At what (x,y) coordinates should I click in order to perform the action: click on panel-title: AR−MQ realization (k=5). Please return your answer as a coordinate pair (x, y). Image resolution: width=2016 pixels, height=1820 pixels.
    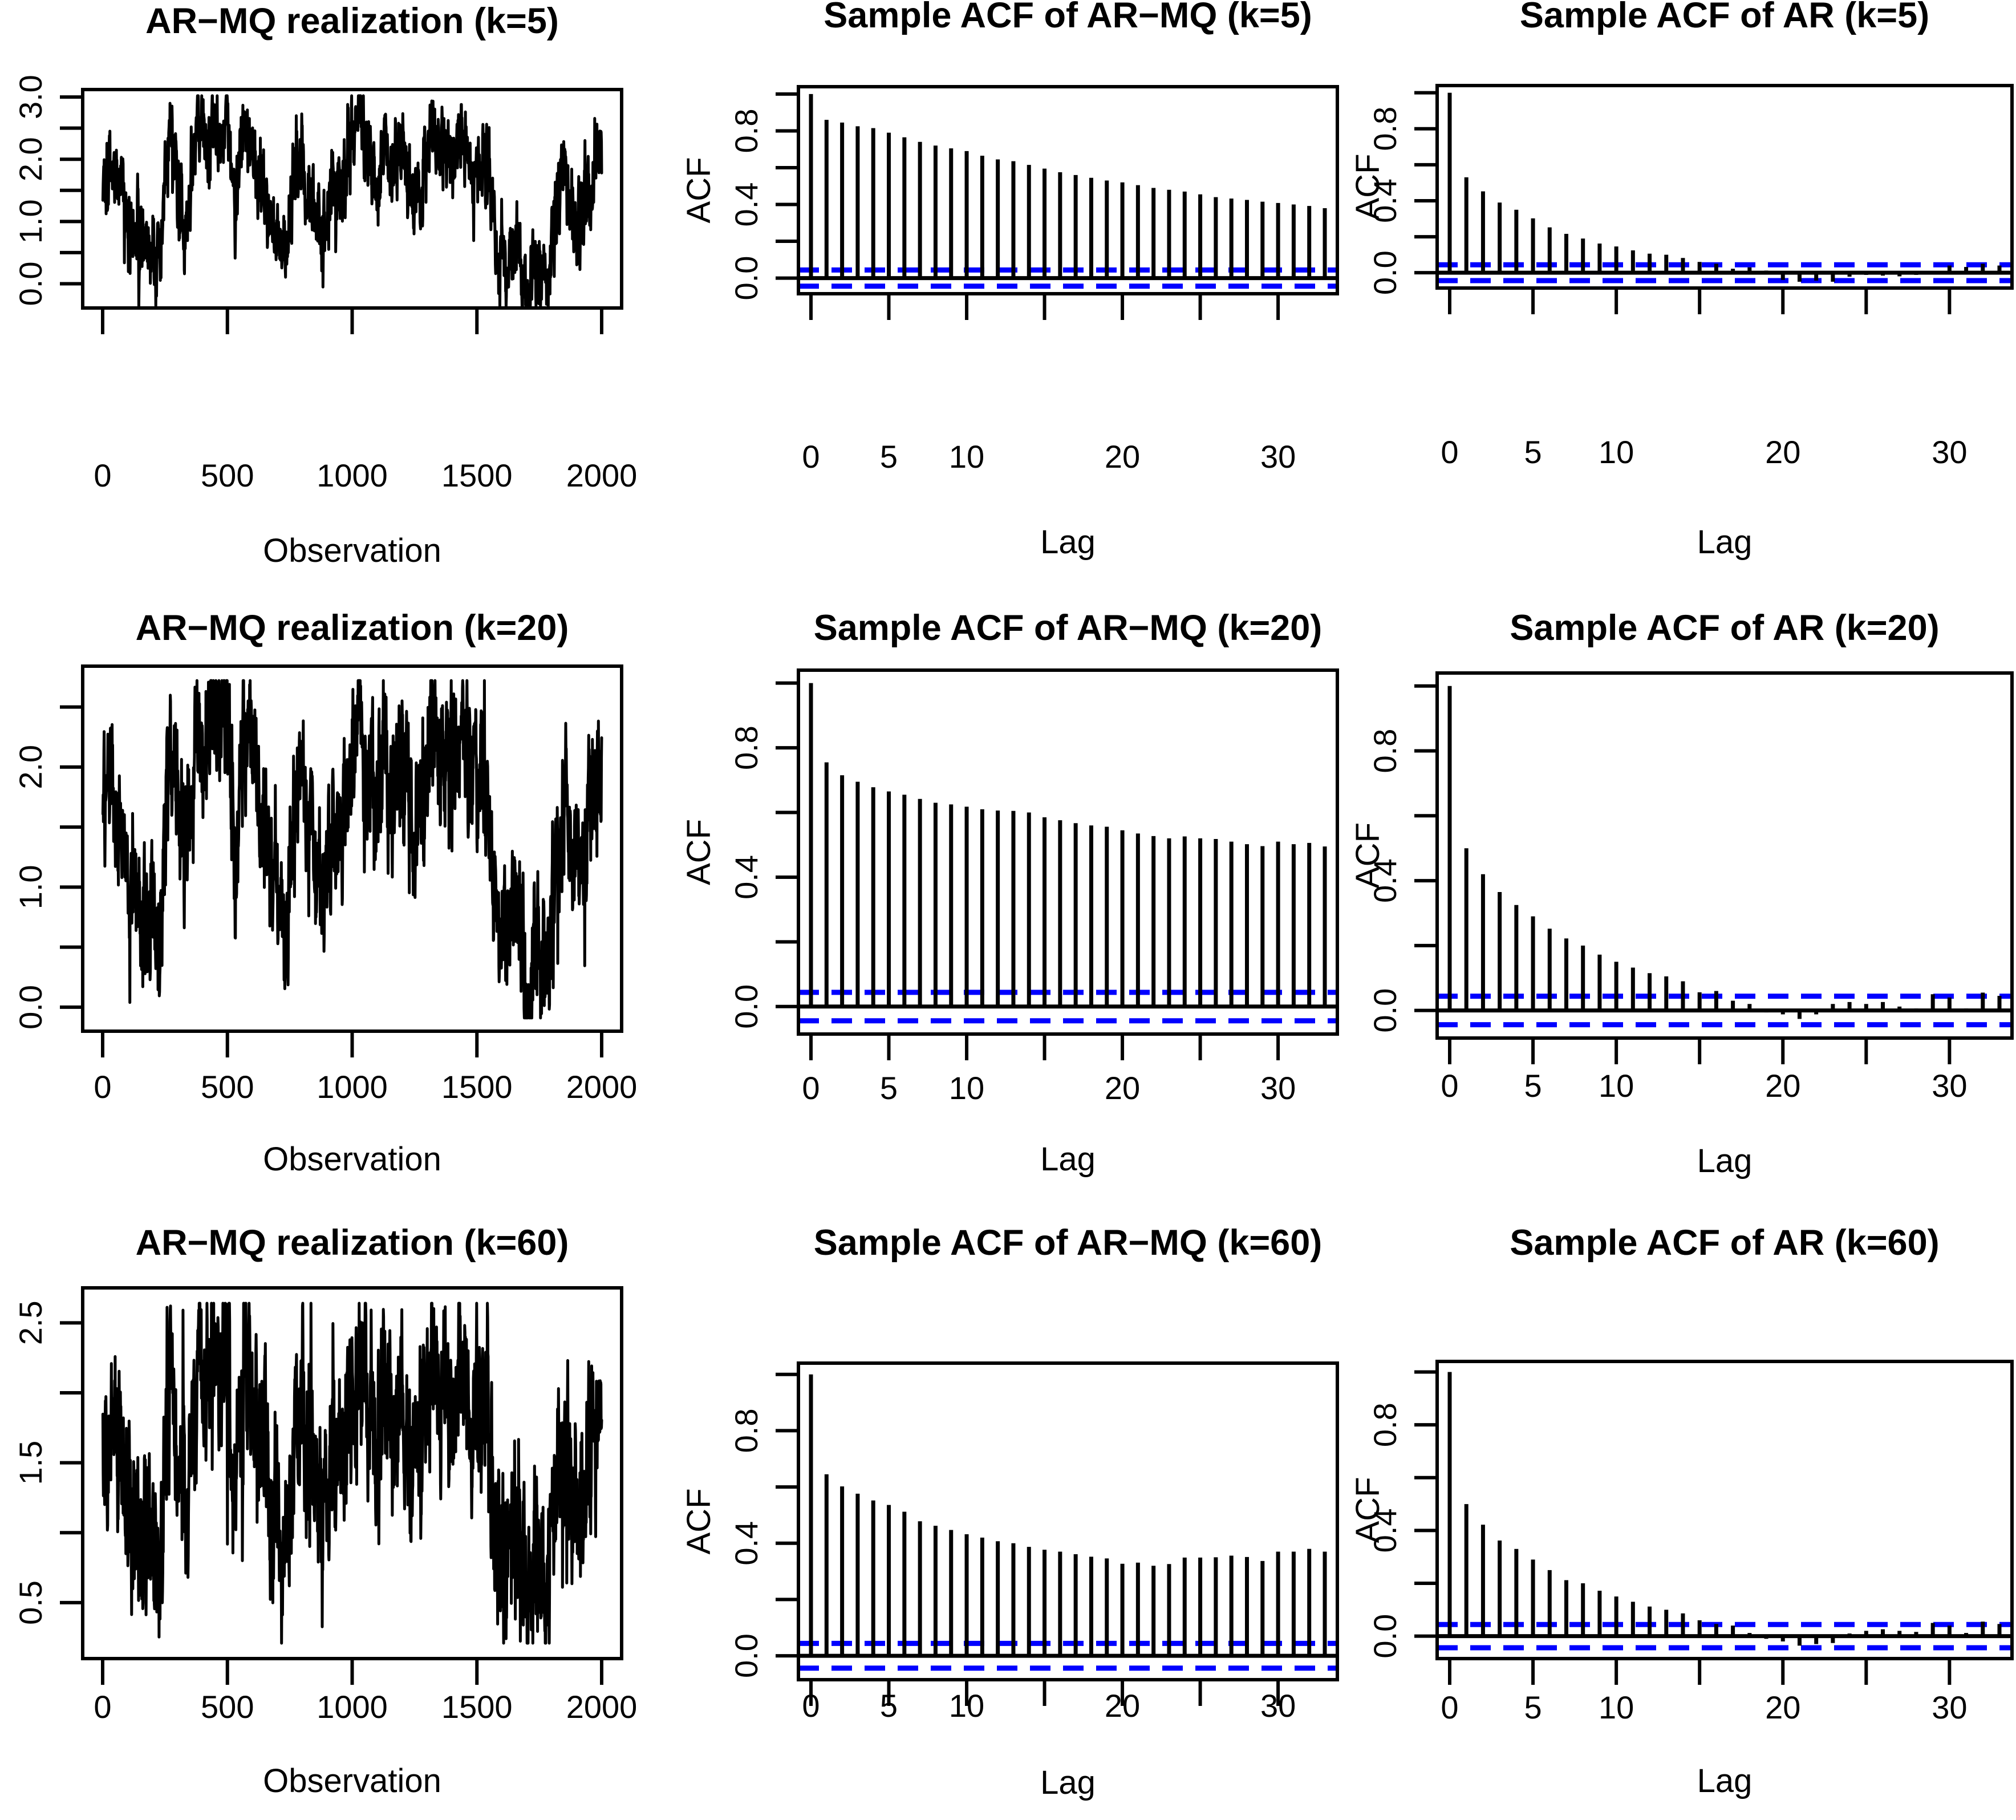
    Looking at the image, I should click on (352, 21).